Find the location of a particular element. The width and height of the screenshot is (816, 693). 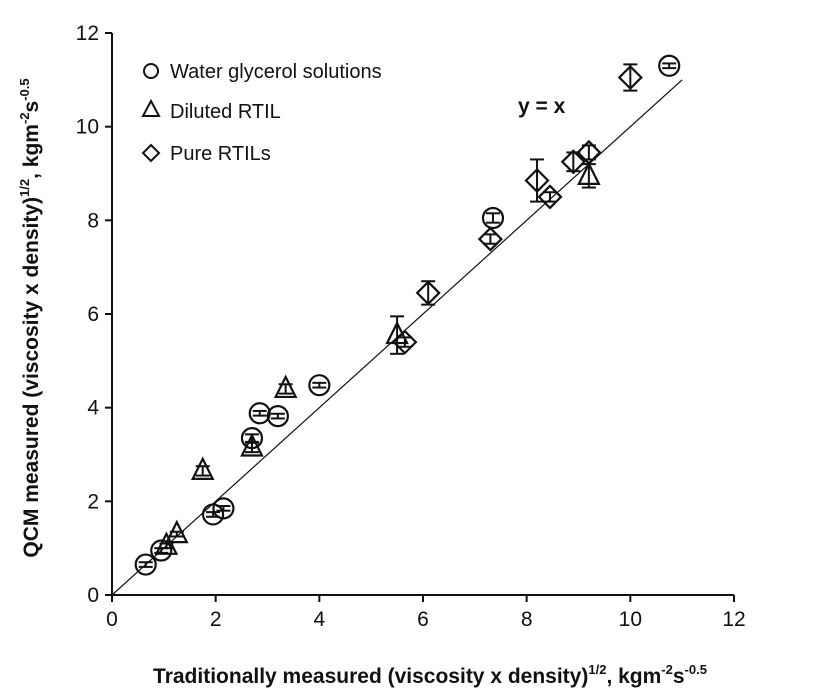

y-tick-label: 10 is located at coordinates (87, 127).